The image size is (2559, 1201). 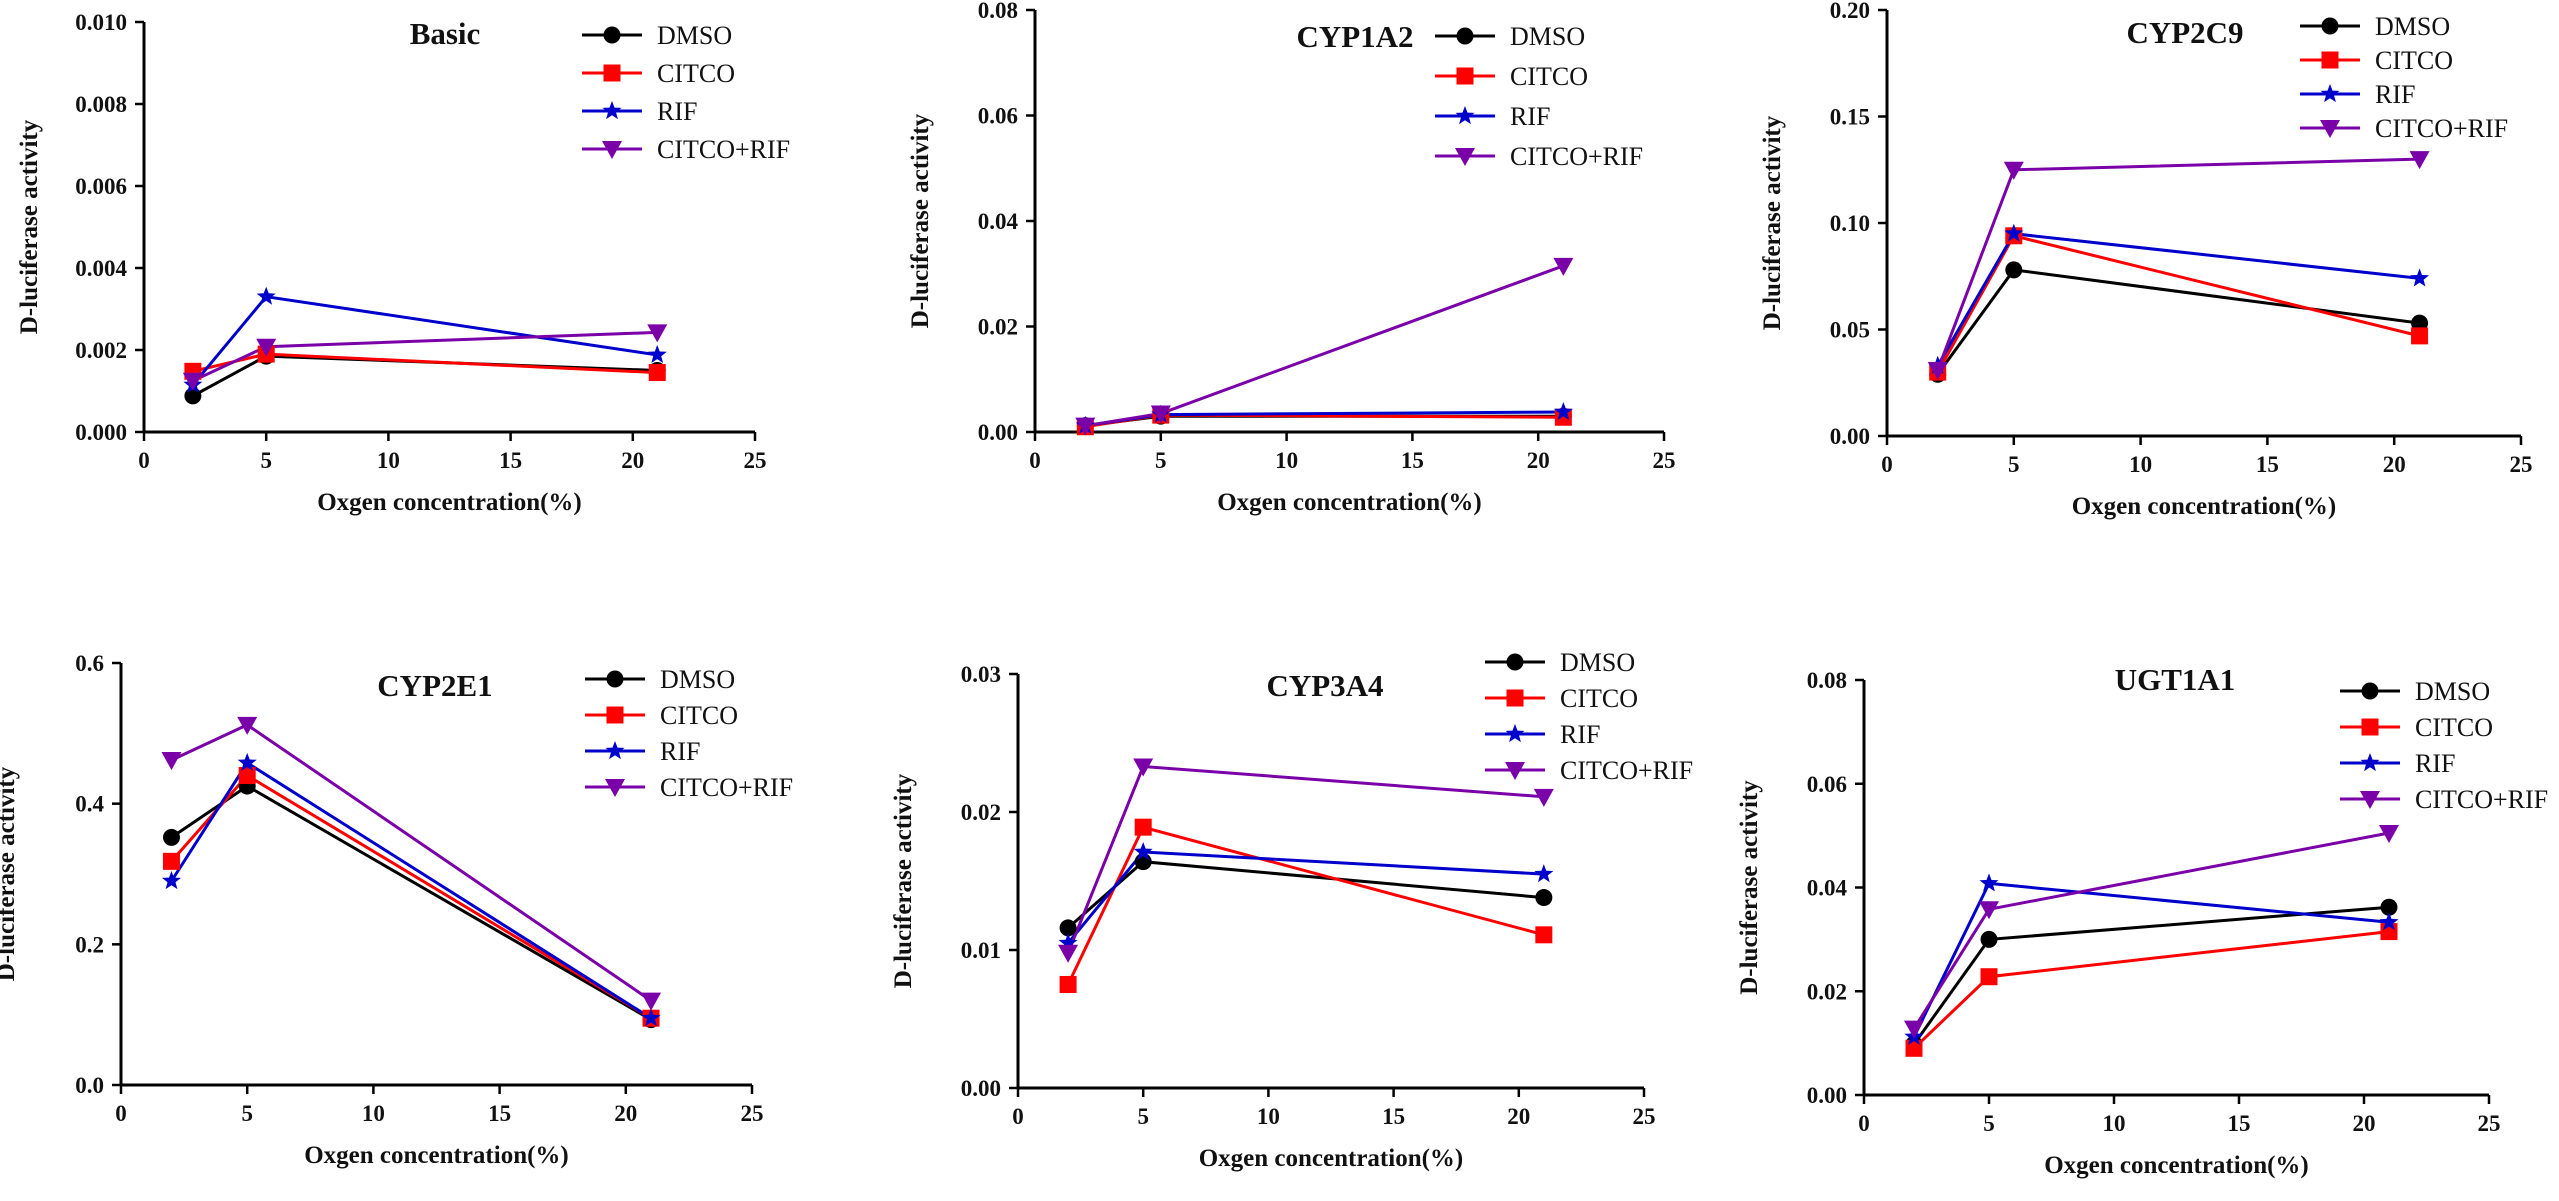 What do you see at coordinates (2175, 679) in the screenshot?
I see `chart-title: UGT1A1` at bounding box center [2175, 679].